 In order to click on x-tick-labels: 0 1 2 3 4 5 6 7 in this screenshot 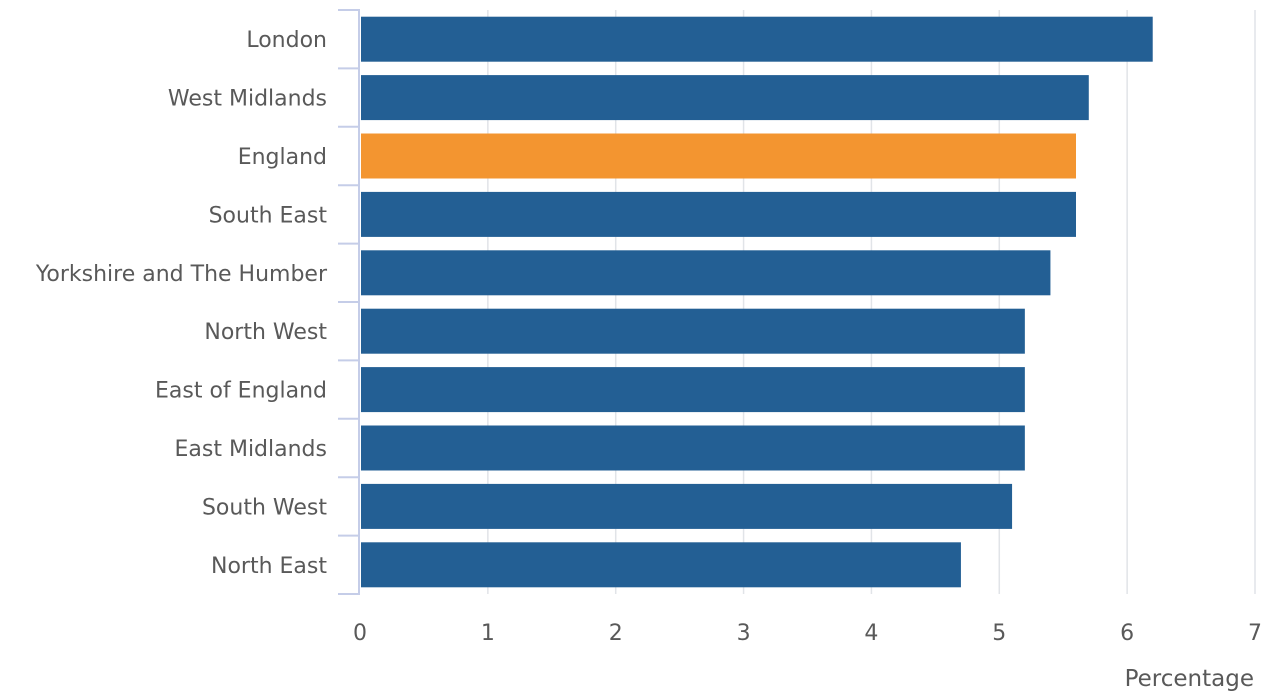, I will do `click(807, 633)`.